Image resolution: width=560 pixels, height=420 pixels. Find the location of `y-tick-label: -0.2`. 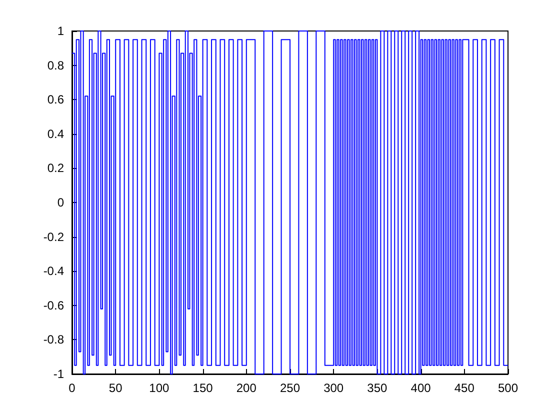

y-tick-label: -0.2 is located at coordinates (53, 237).